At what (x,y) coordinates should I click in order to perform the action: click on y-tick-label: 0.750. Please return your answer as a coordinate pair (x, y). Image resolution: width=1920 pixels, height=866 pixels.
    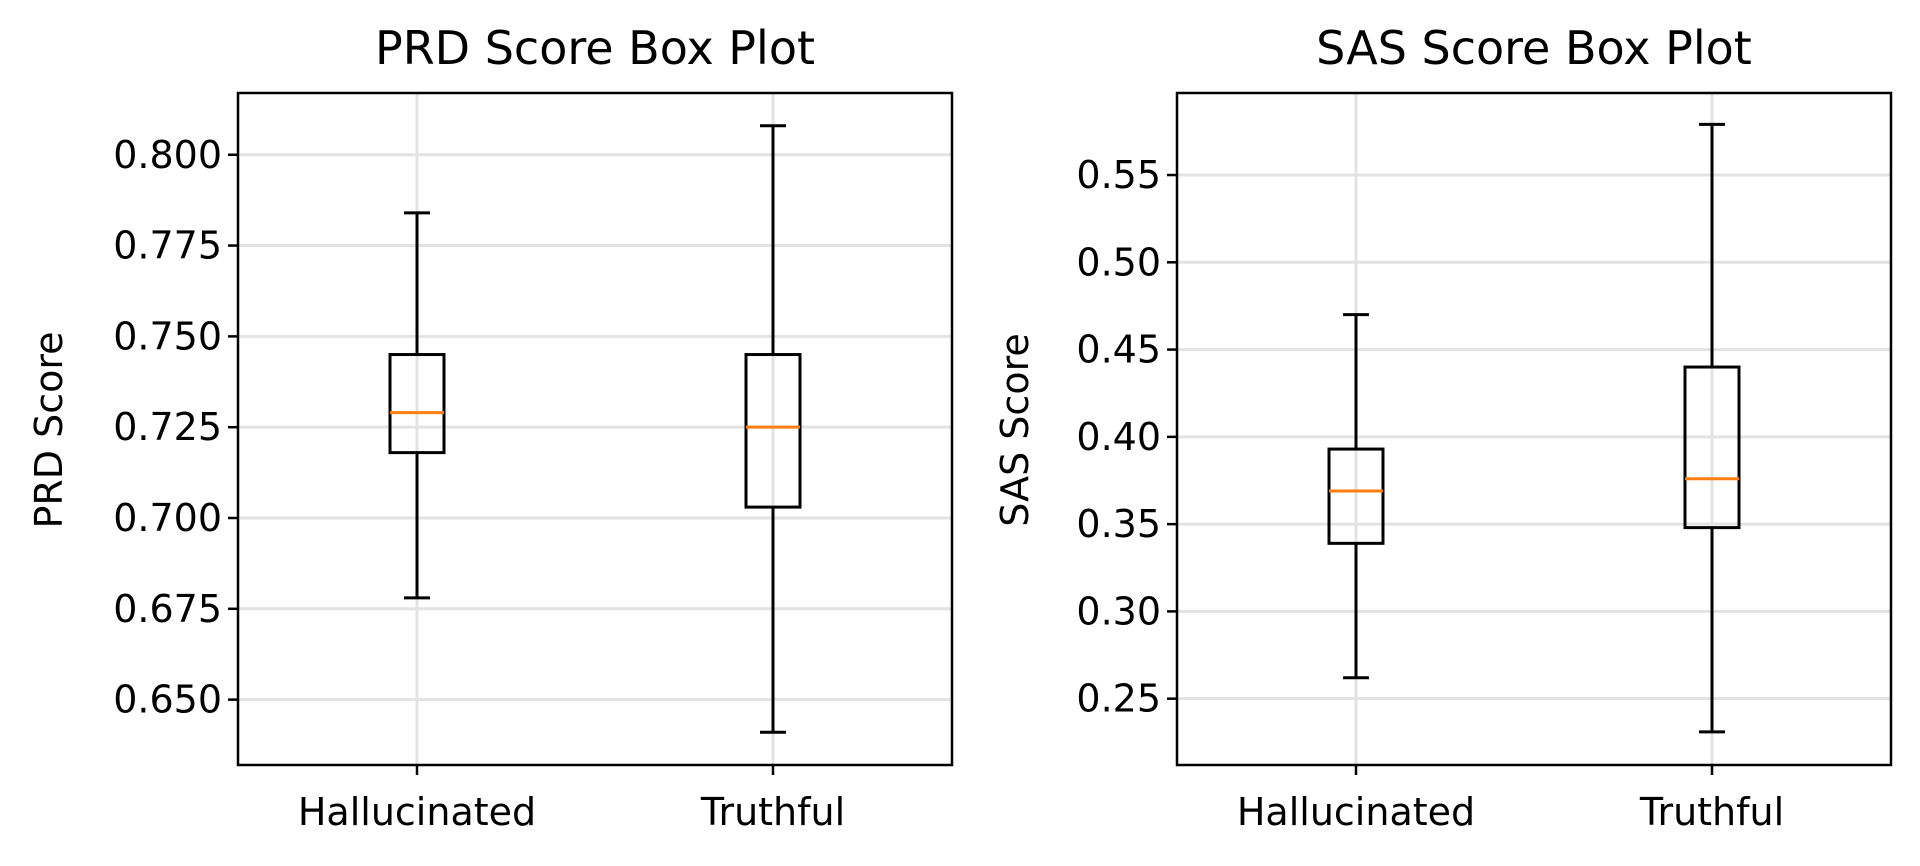
    Looking at the image, I should click on (167, 336).